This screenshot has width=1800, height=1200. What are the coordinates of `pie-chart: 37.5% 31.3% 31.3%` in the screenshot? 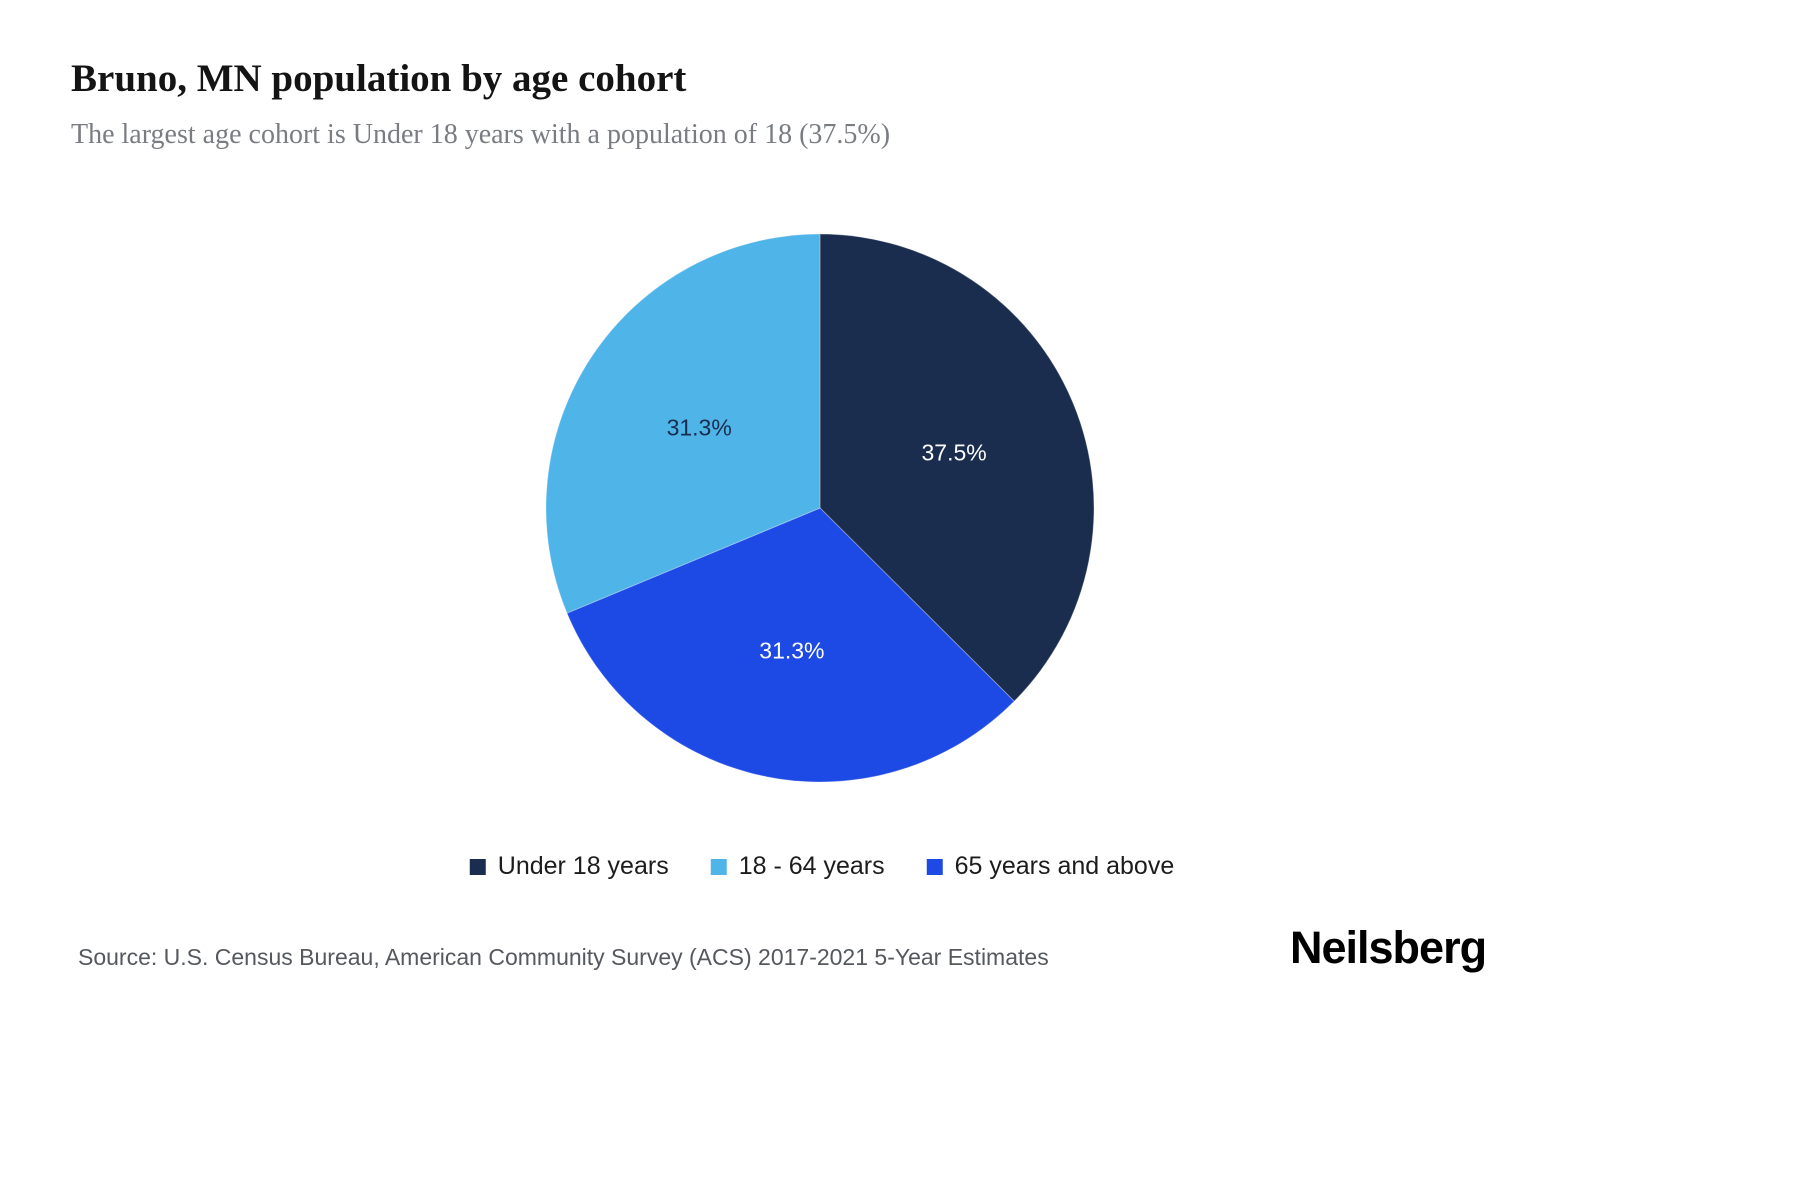 It's located at (820, 508).